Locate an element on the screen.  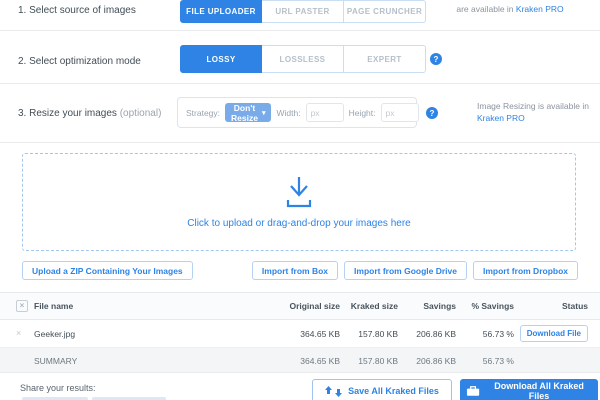
header-savings: Savings is located at coordinates (439, 306).